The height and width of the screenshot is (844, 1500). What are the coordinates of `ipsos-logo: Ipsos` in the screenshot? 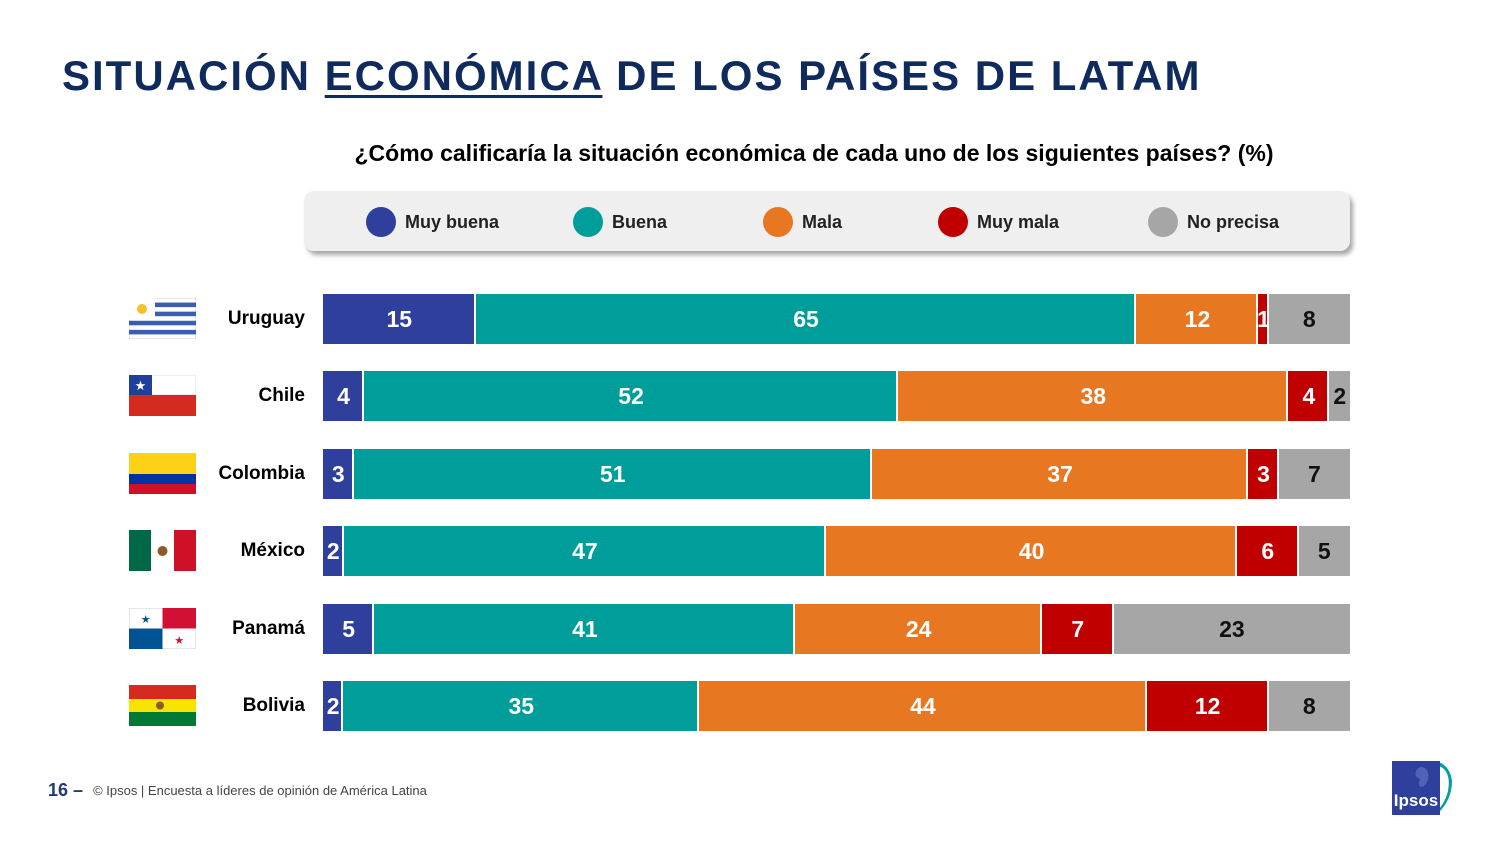 It's located at (1422, 788).